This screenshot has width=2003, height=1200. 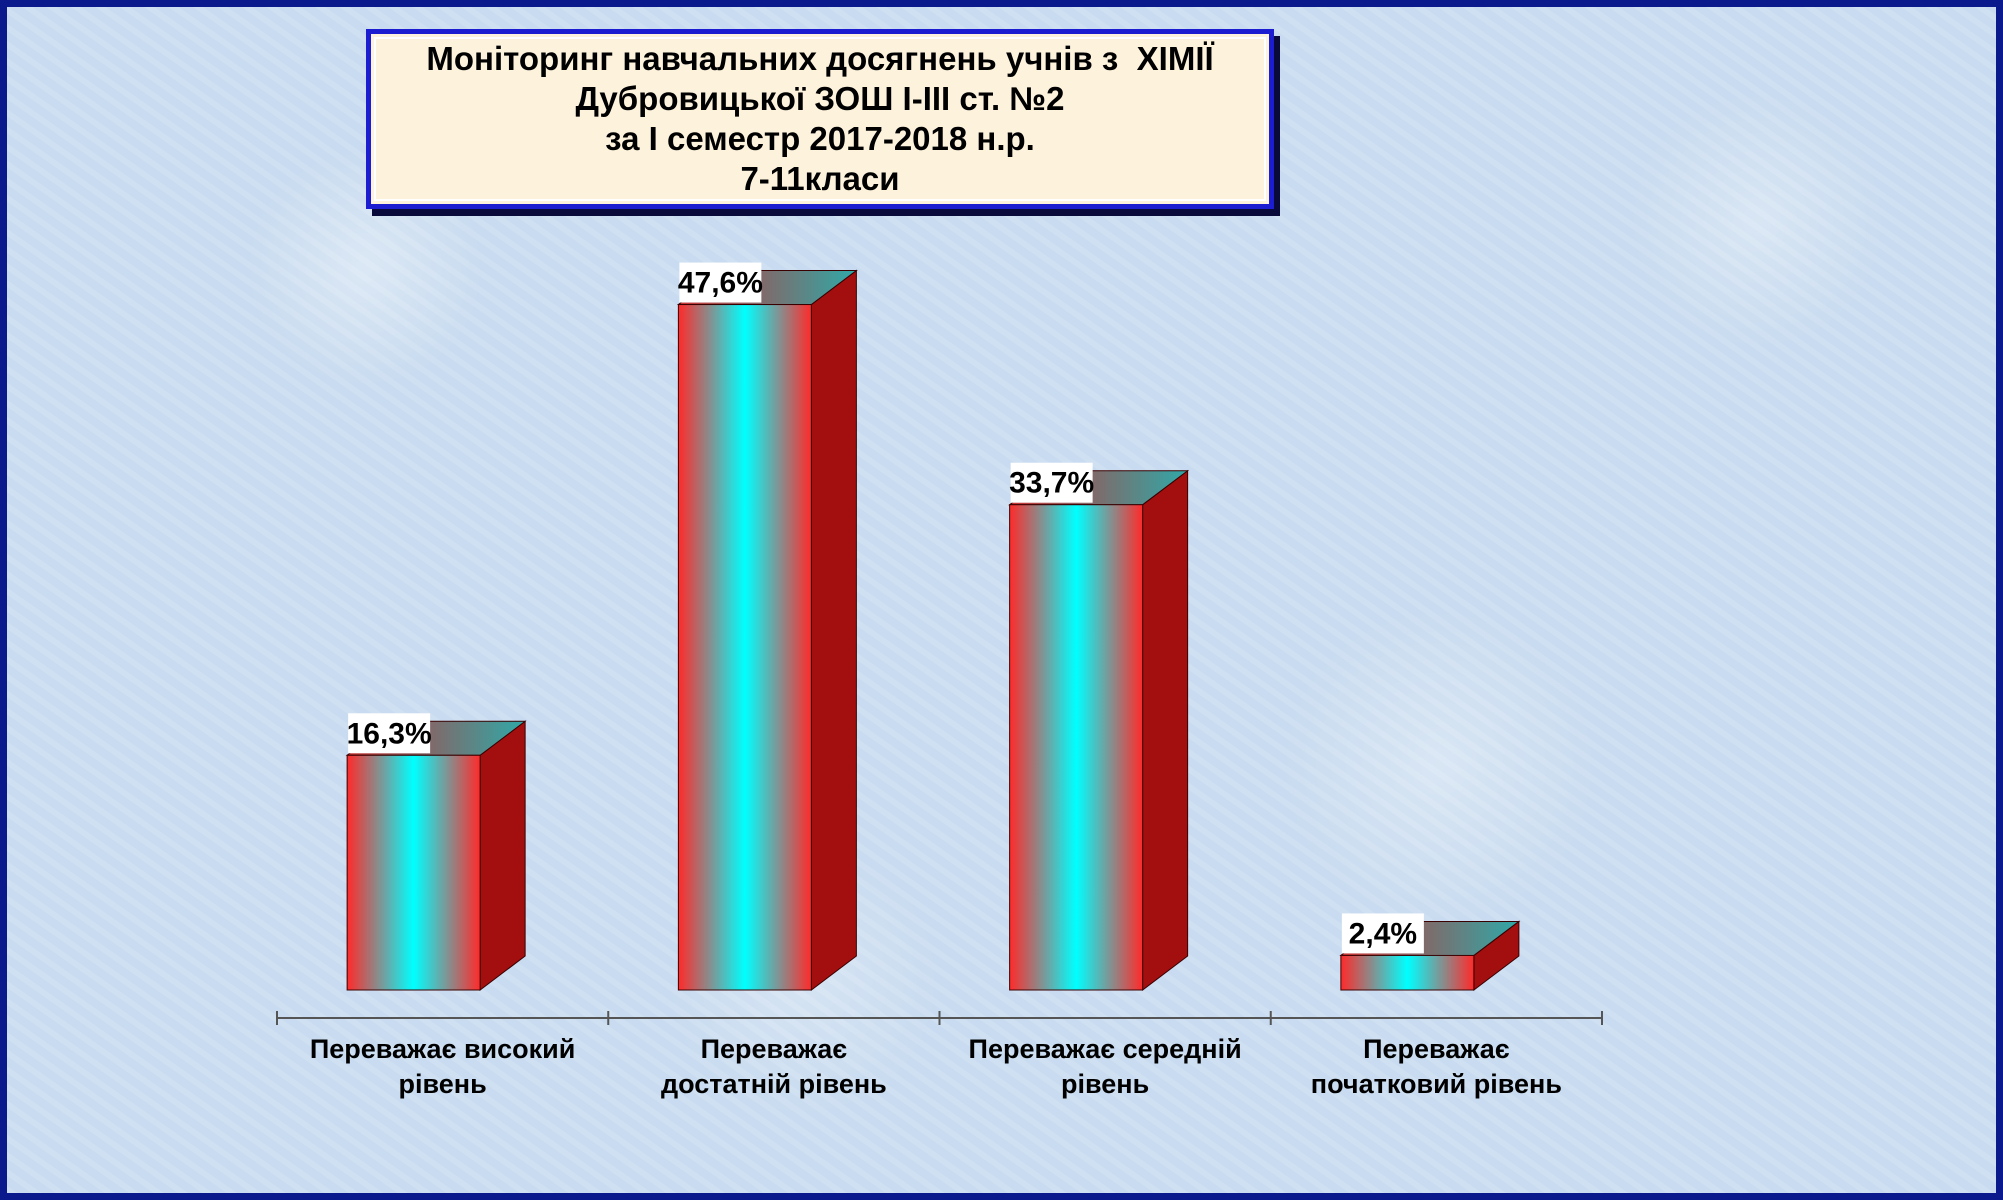 What do you see at coordinates (442, 1049) in the screenshot?
I see `x-tick-label-line: Переважає високий` at bounding box center [442, 1049].